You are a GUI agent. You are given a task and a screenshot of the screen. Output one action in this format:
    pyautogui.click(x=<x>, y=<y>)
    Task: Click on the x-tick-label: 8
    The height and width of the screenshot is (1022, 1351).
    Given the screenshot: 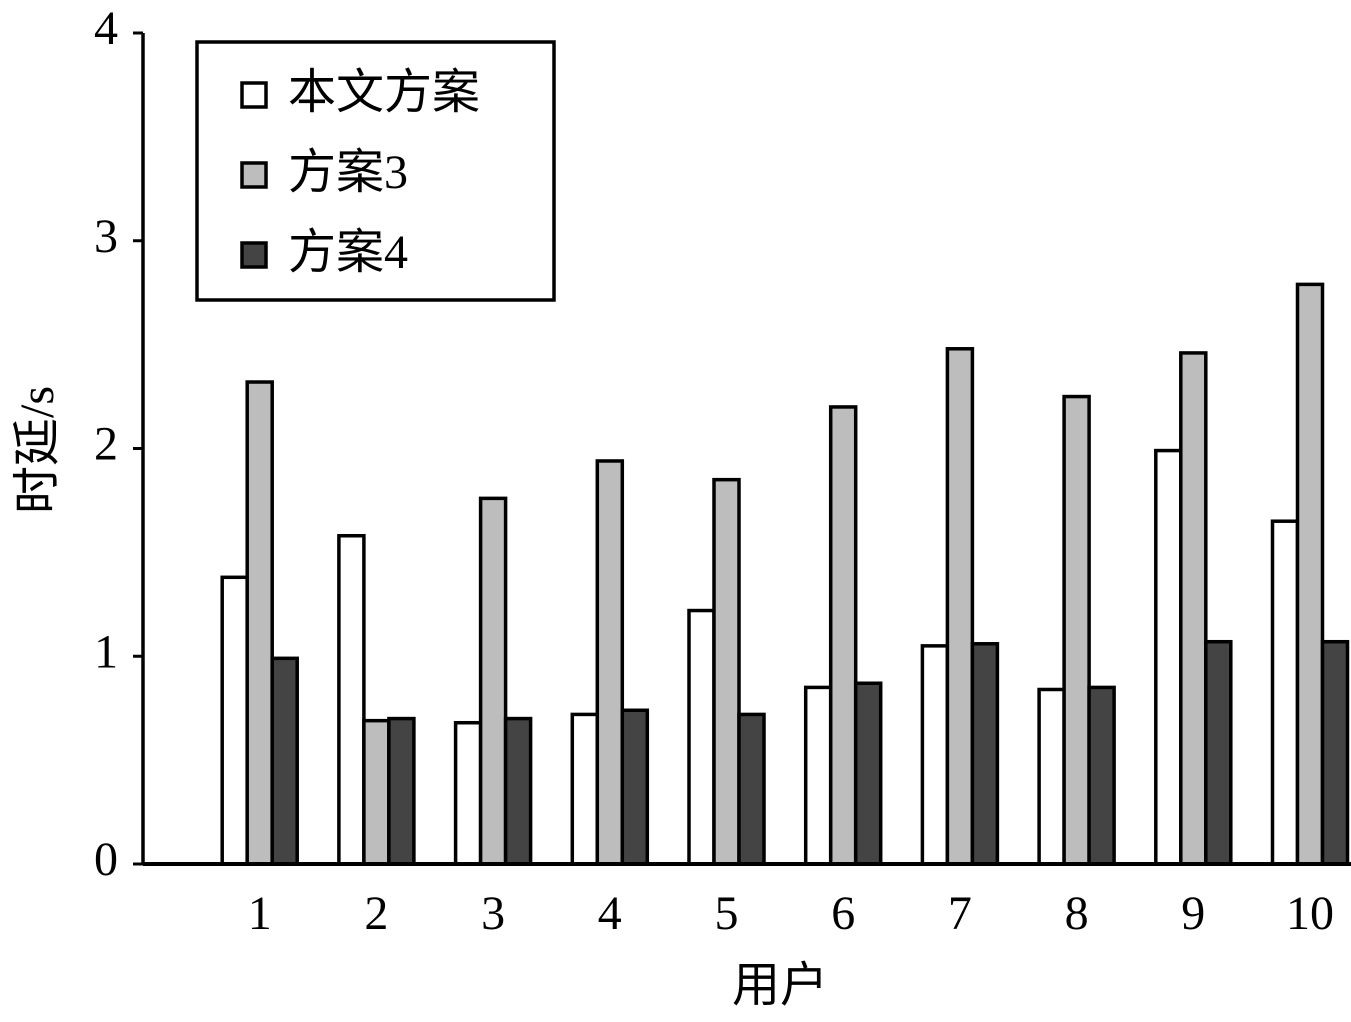 What is the action you would take?
    pyautogui.click(x=1077, y=913)
    